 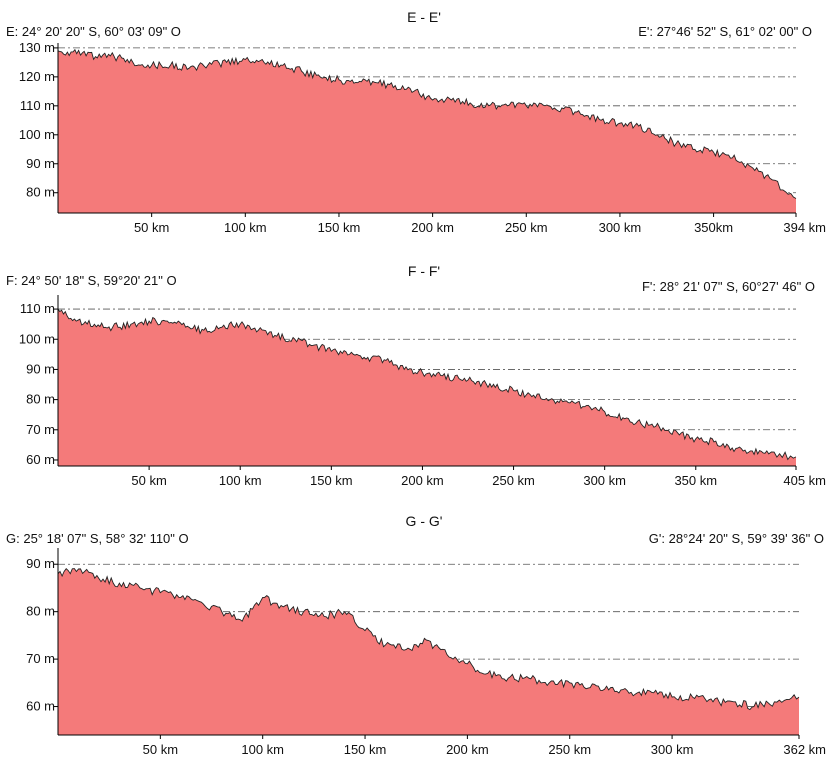 I want to click on end-coordinate-label: G': 28°24' 20" S, 59° 39' 36" O, so click(x=736, y=538).